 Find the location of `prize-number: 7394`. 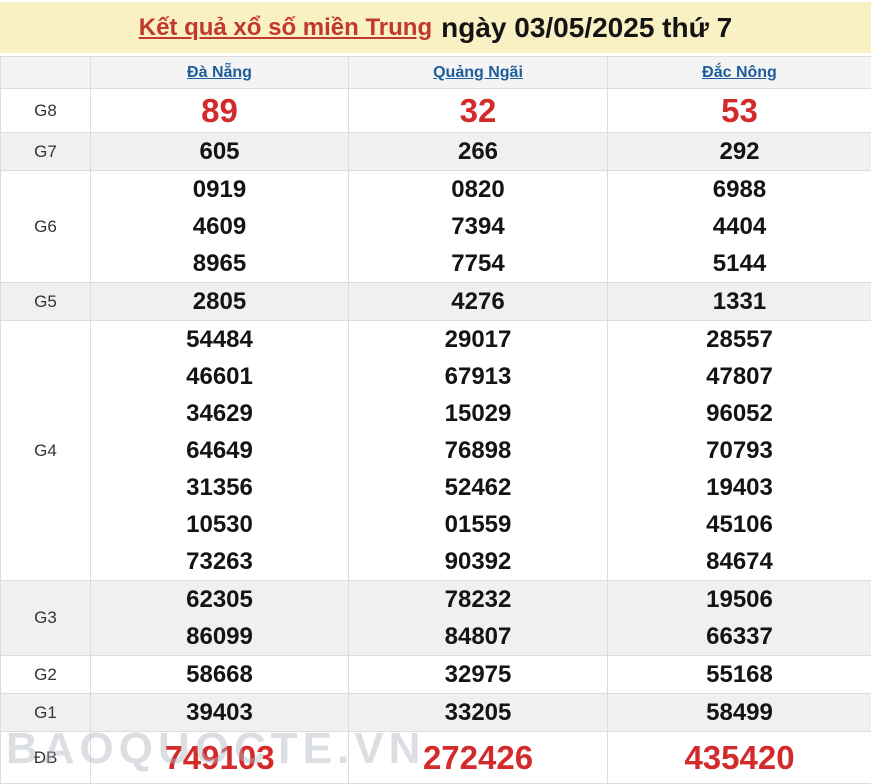

prize-number: 7394 is located at coordinates (478, 226).